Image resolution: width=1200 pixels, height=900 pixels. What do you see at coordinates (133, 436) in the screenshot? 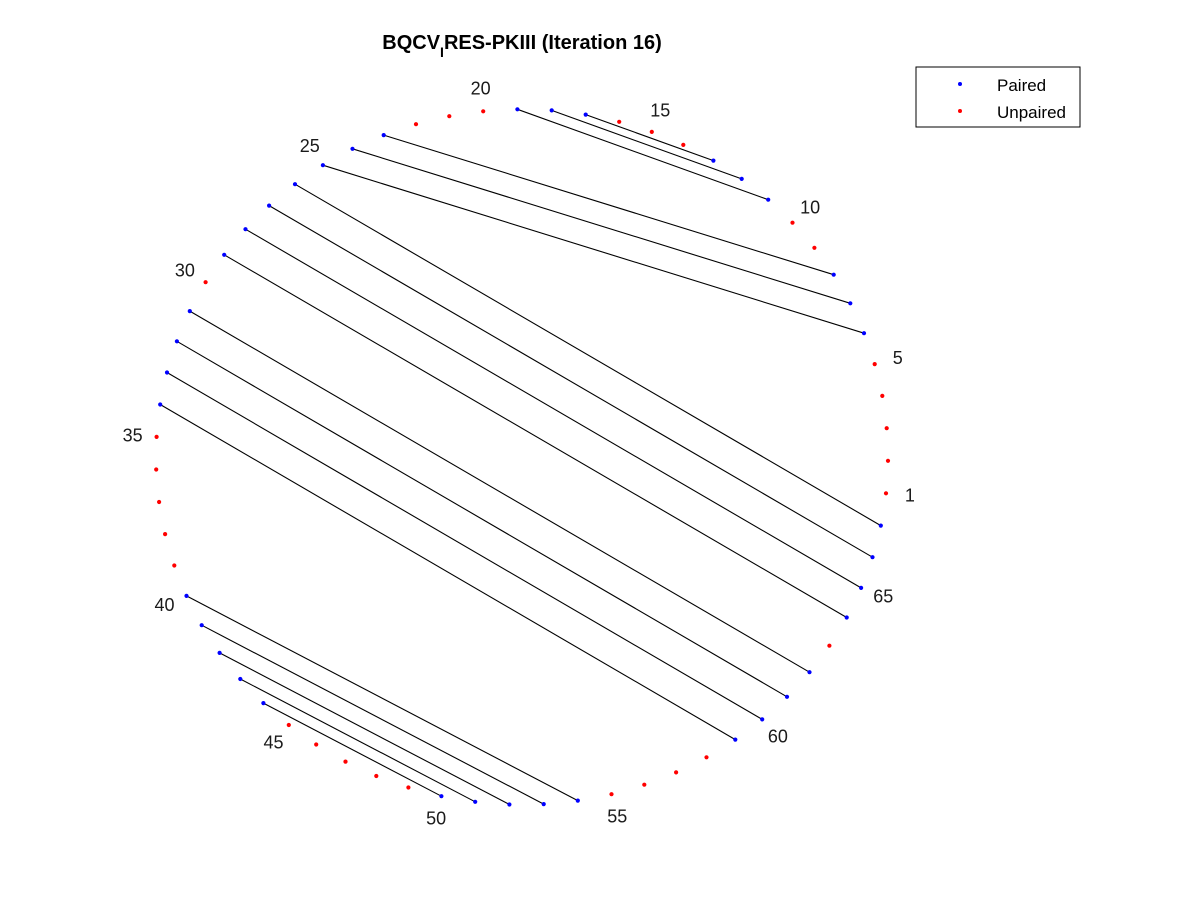
I see `position-label-35: 35` at bounding box center [133, 436].